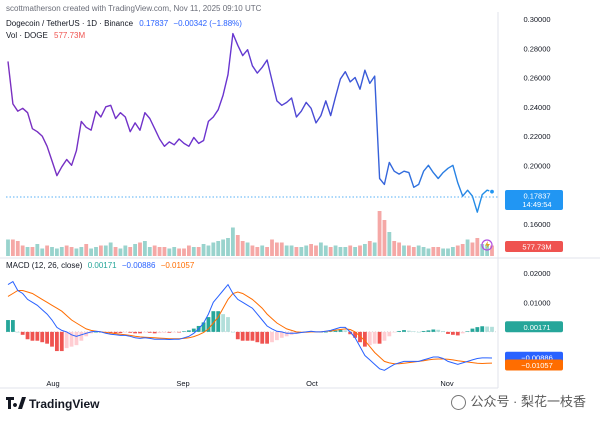 This screenshot has height=422, width=600. What do you see at coordinates (27, 35) in the screenshot?
I see `volume-label: Vol · DOGE` at bounding box center [27, 35].